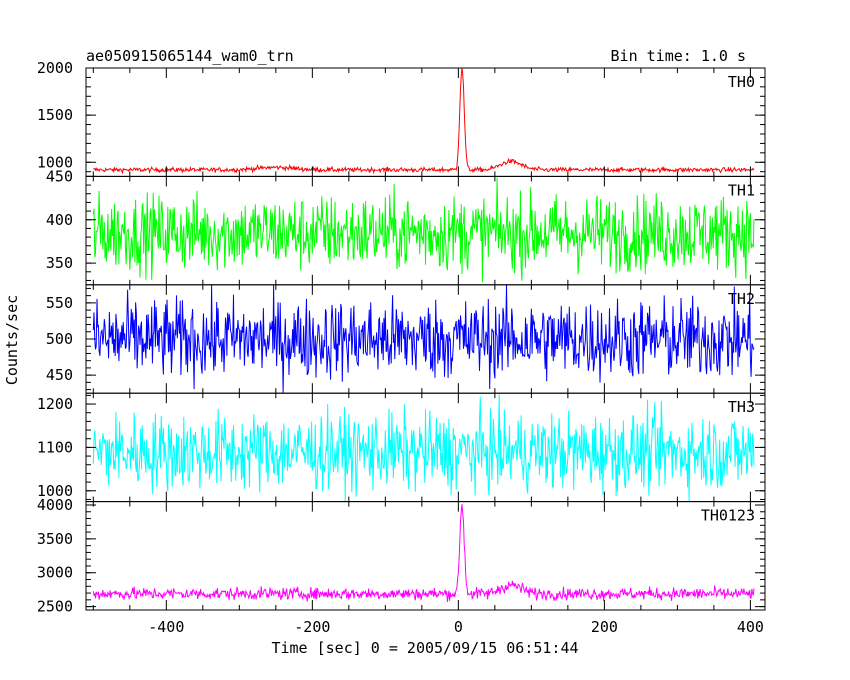  Describe the element at coordinates (424, 648) in the screenshot. I see `x-axis-label: Time [sec] 0 = 2005/09/15 06:51:44` at that location.